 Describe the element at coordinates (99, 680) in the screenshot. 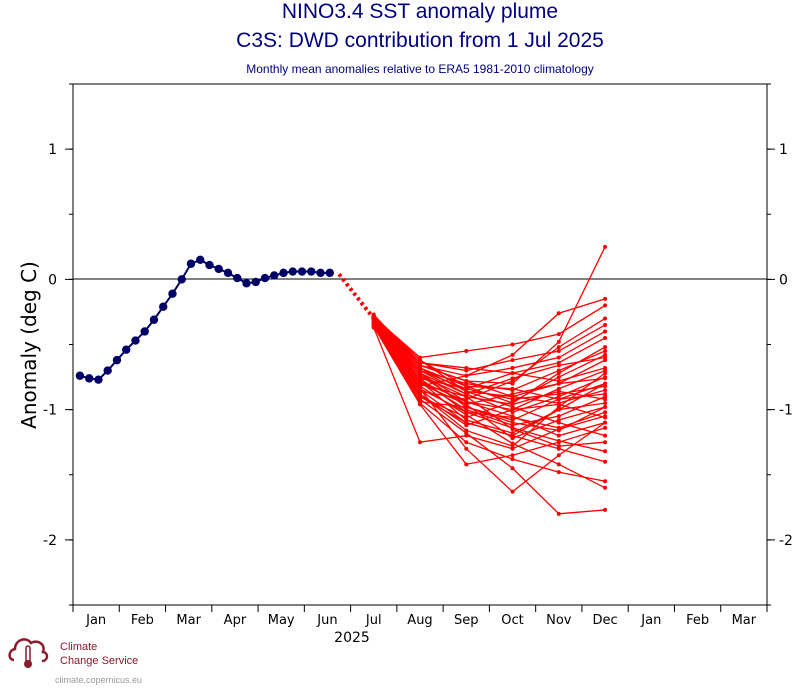

I see `logo-url: climate.copernicus.eu` at that location.